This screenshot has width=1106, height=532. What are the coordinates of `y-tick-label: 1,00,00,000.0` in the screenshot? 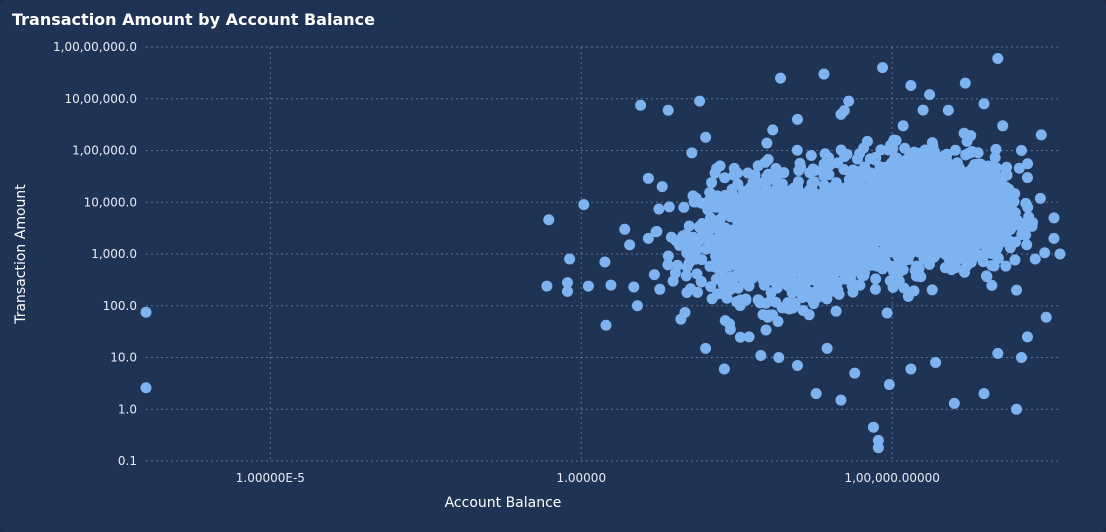 It's located at (95, 47).